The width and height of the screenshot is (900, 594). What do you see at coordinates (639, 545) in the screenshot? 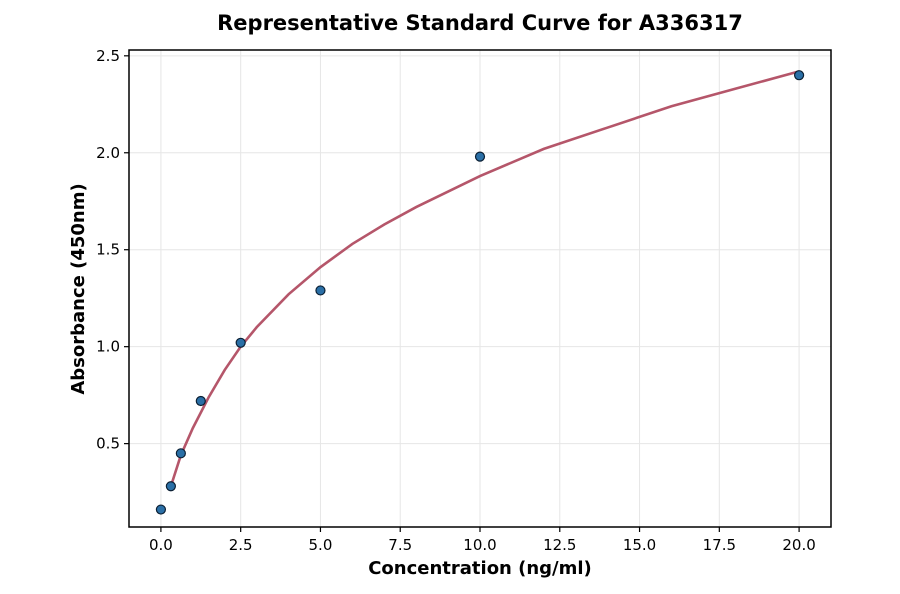
I see `x-tick-label: 15.0` at bounding box center [639, 545].